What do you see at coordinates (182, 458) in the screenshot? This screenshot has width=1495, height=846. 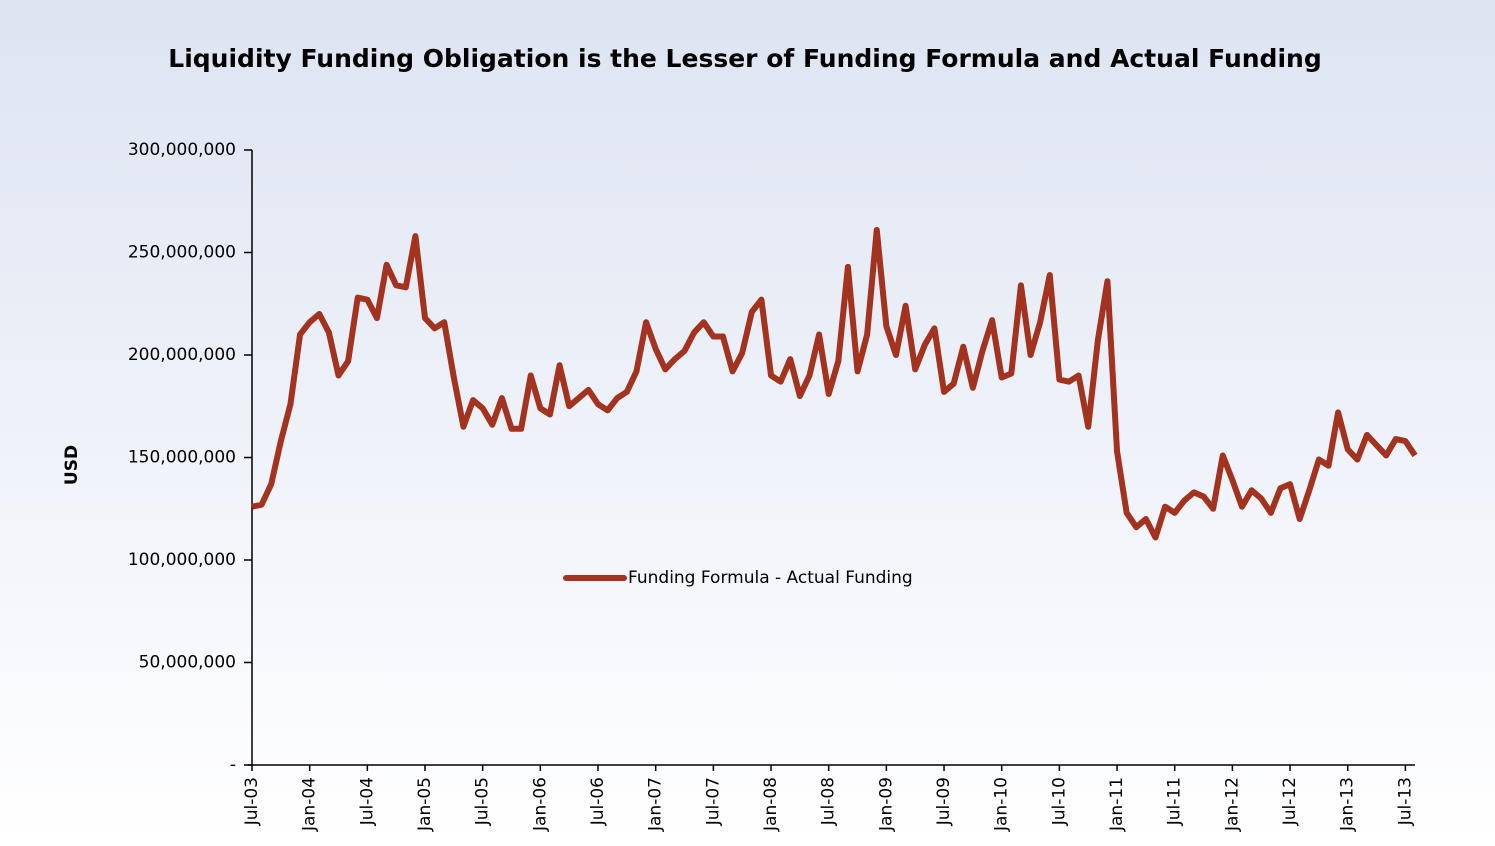 I see `y-tick-label: 150,000,000` at bounding box center [182, 458].